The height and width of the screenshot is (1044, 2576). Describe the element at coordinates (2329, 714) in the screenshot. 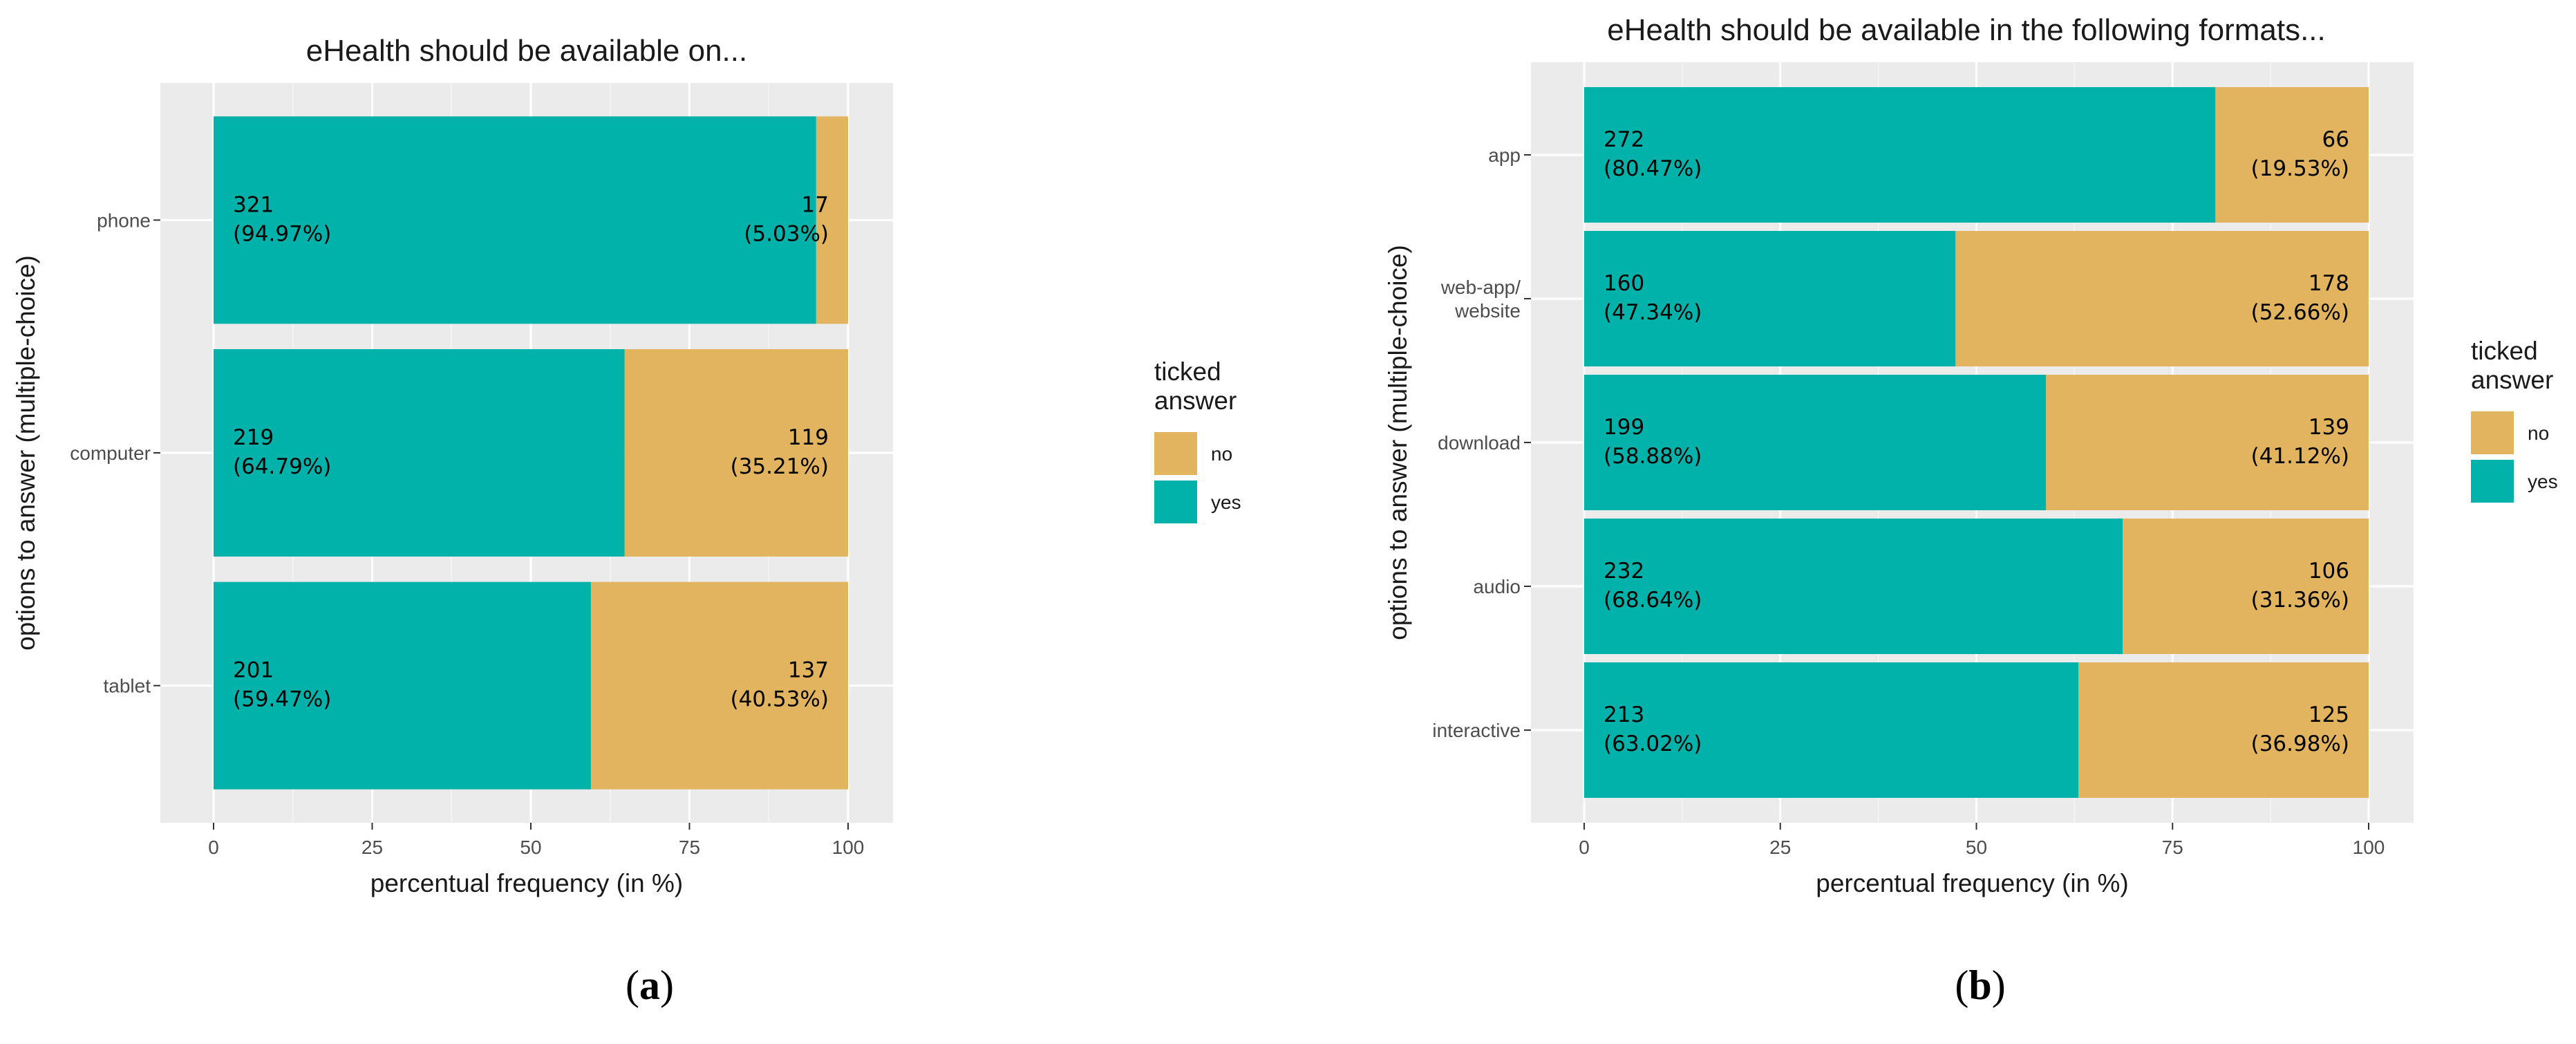

I see `data-label-no-count: 125` at that location.